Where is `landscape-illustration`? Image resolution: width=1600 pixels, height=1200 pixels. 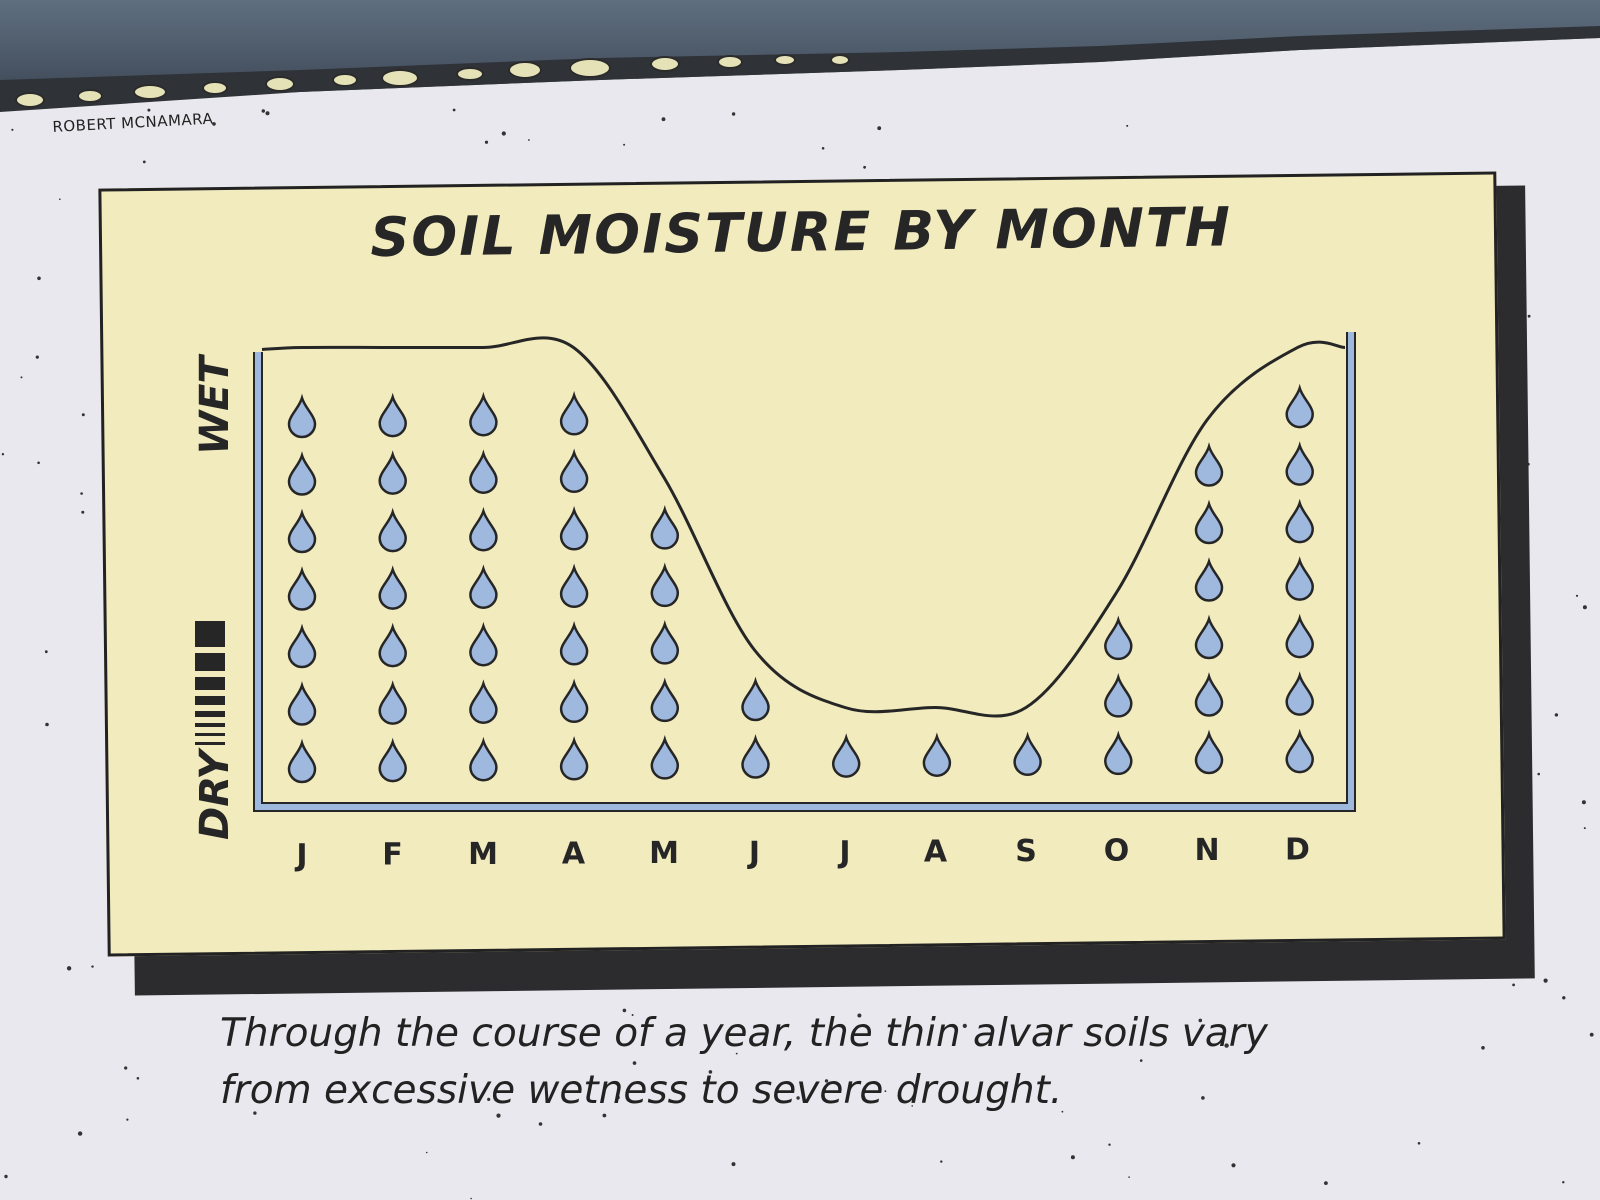 landscape-illustration is located at coordinates (800, 56).